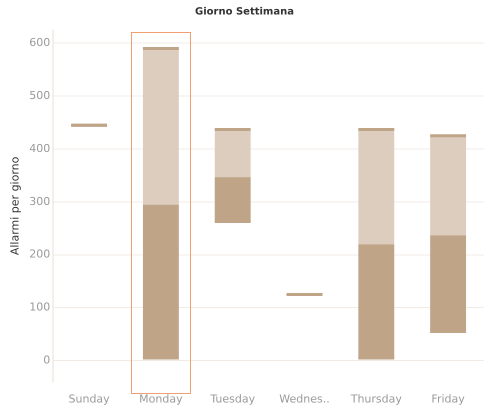 The image size is (499, 409). Describe the element at coordinates (39, 95) in the screenshot. I see `y-tick-label: 500` at that location.